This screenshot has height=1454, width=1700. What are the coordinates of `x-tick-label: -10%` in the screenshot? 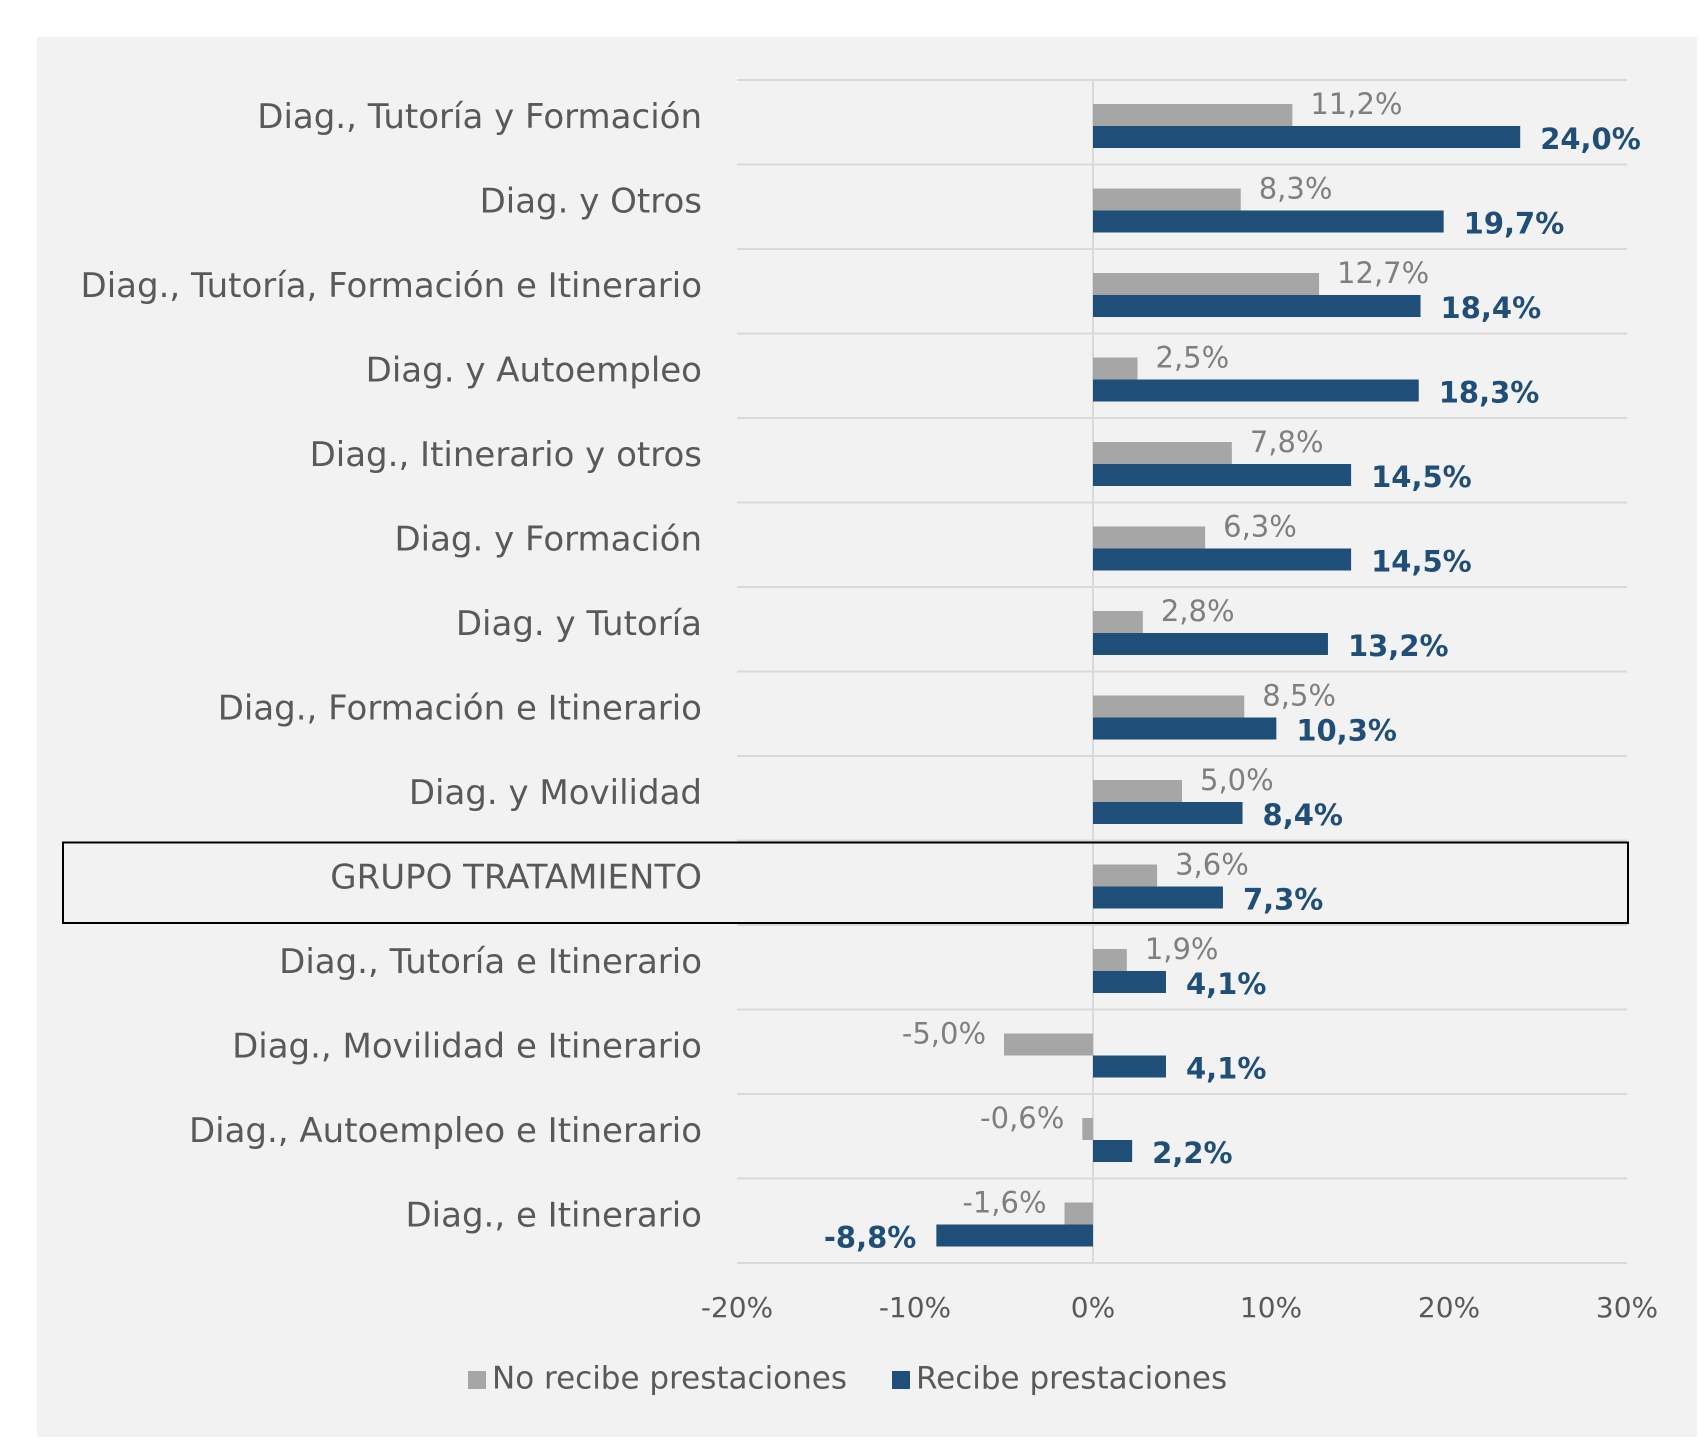 It's located at (915, 1307).